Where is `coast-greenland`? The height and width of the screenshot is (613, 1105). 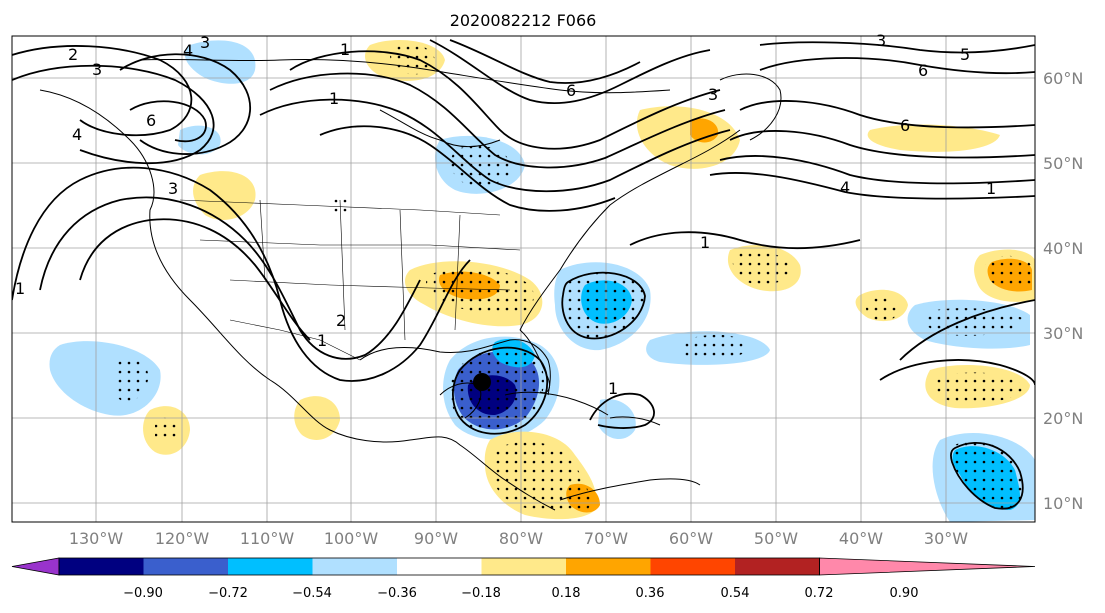 coast-greenland is located at coordinates (750, 107).